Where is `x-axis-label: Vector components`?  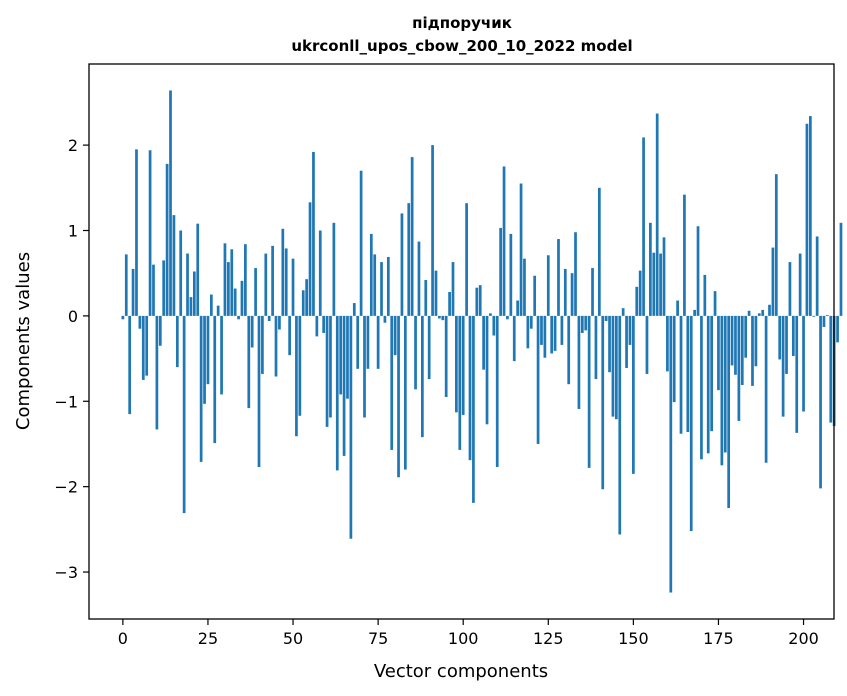
x-axis-label: Vector components is located at coordinates (461, 671).